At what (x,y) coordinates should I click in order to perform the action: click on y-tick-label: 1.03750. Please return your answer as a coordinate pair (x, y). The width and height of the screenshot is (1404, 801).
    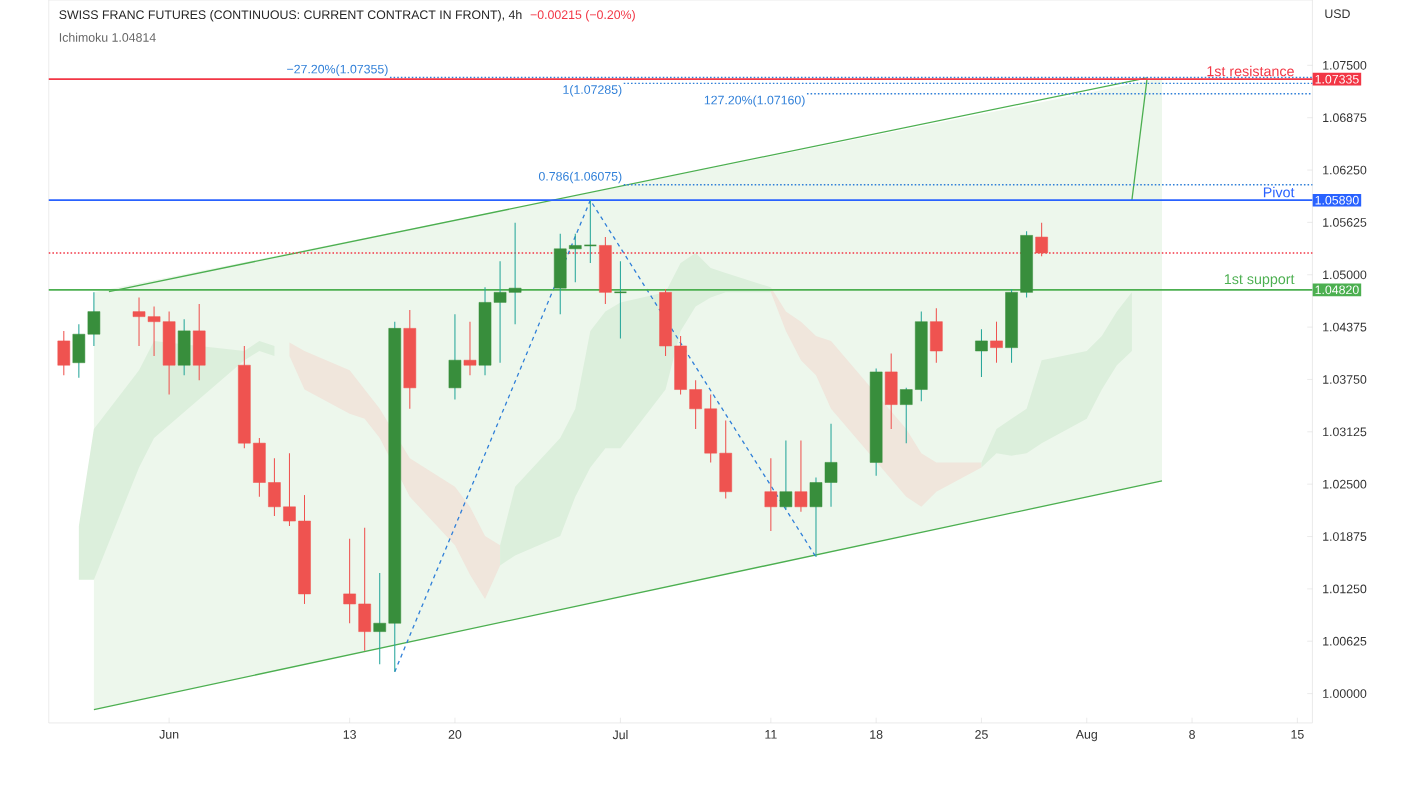
    Looking at the image, I should click on (1345, 379).